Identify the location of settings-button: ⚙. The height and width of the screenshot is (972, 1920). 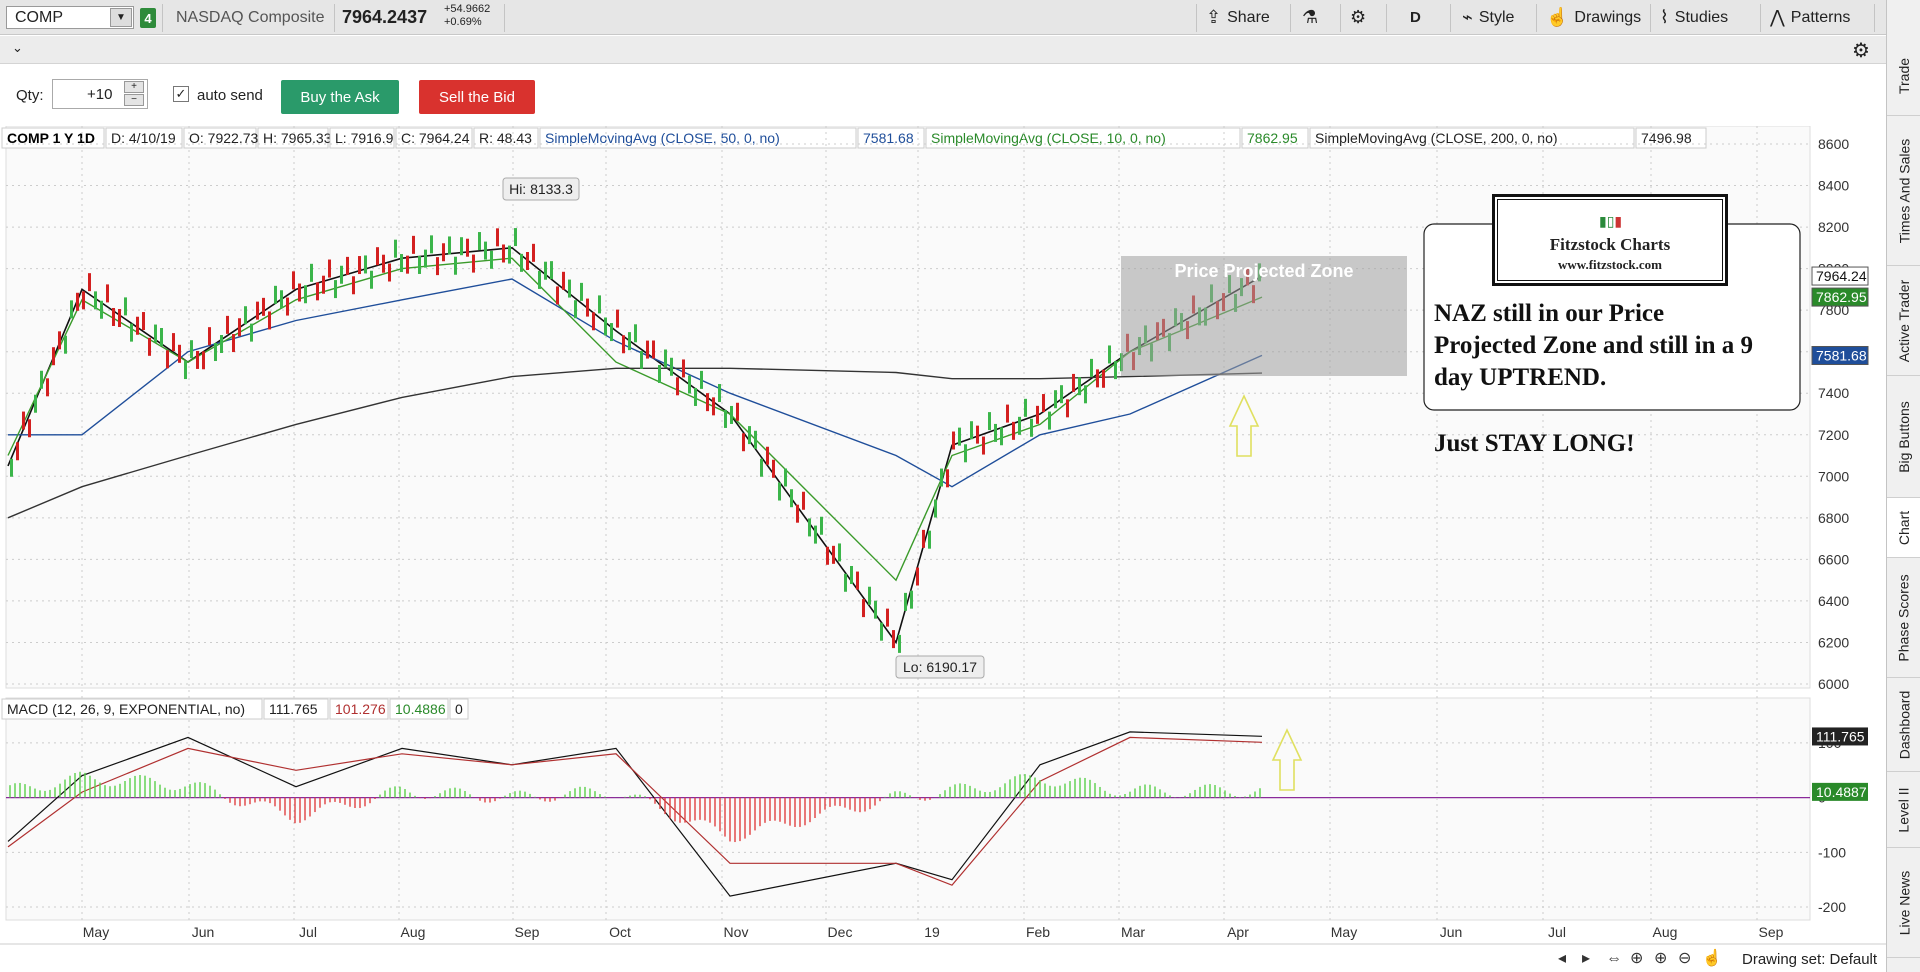
(1358, 17).